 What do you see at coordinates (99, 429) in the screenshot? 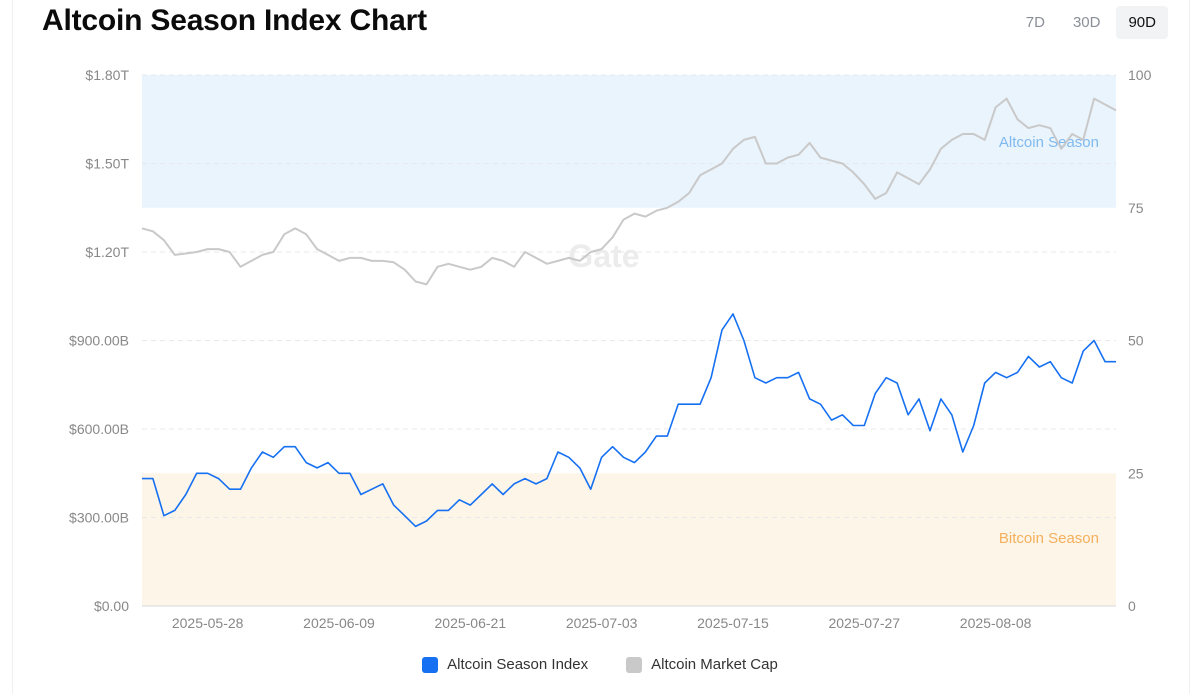
I see `y-tick-left: $600.00B` at bounding box center [99, 429].